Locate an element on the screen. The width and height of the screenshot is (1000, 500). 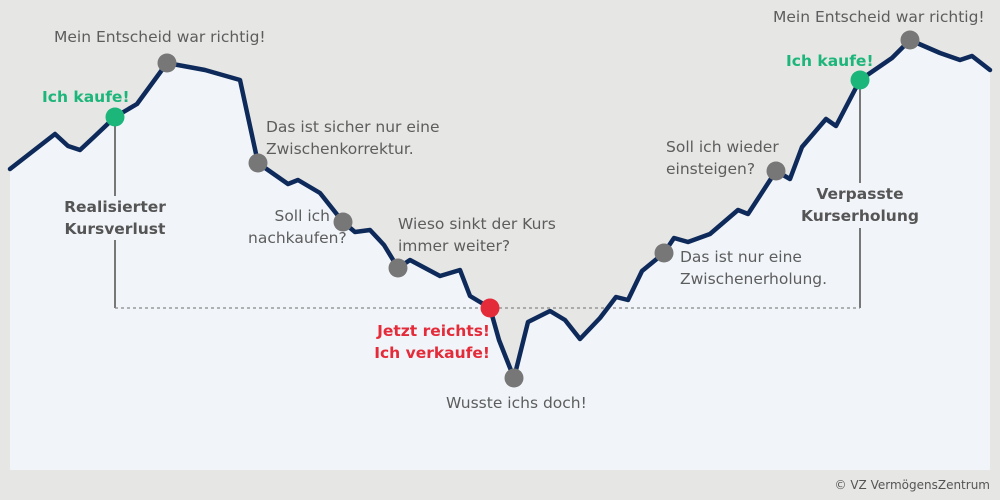
label-sell-line2: Ich verkaufe! is located at coordinates (432, 353).